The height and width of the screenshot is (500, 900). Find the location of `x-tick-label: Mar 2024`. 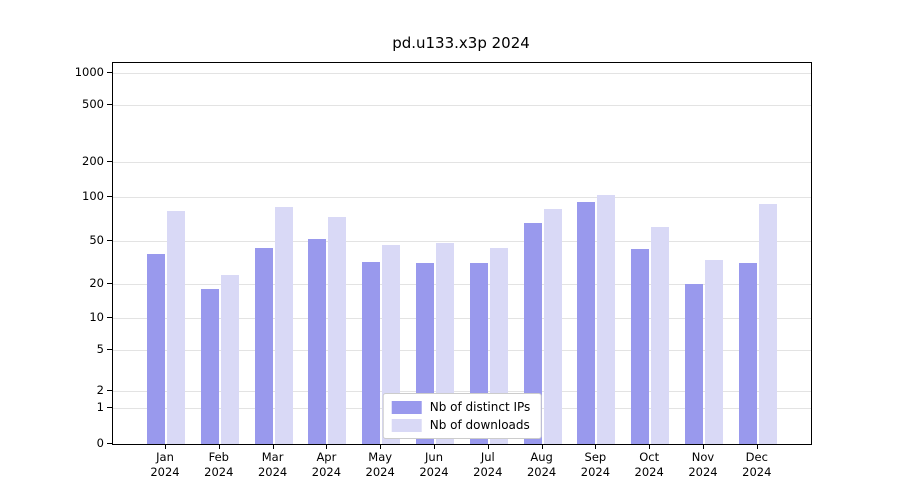

x-tick-label: Mar 2024 is located at coordinates (273, 465).